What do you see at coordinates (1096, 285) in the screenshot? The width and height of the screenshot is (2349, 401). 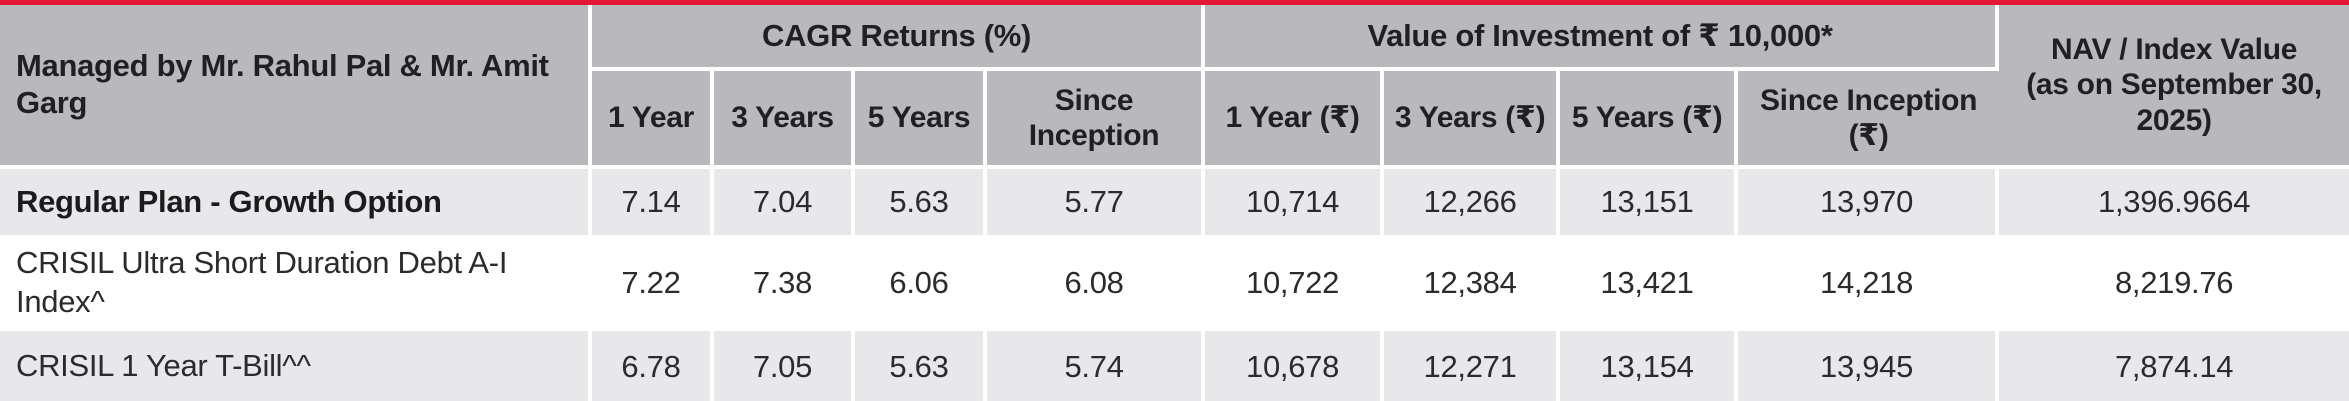 I see `cell-si-cagr: 6.08` at bounding box center [1096, 285].